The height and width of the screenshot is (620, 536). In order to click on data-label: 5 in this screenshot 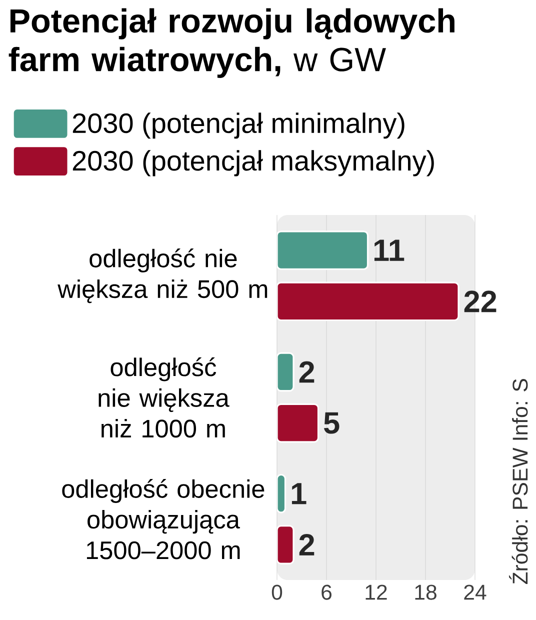, I will do `click(332, 423)`.